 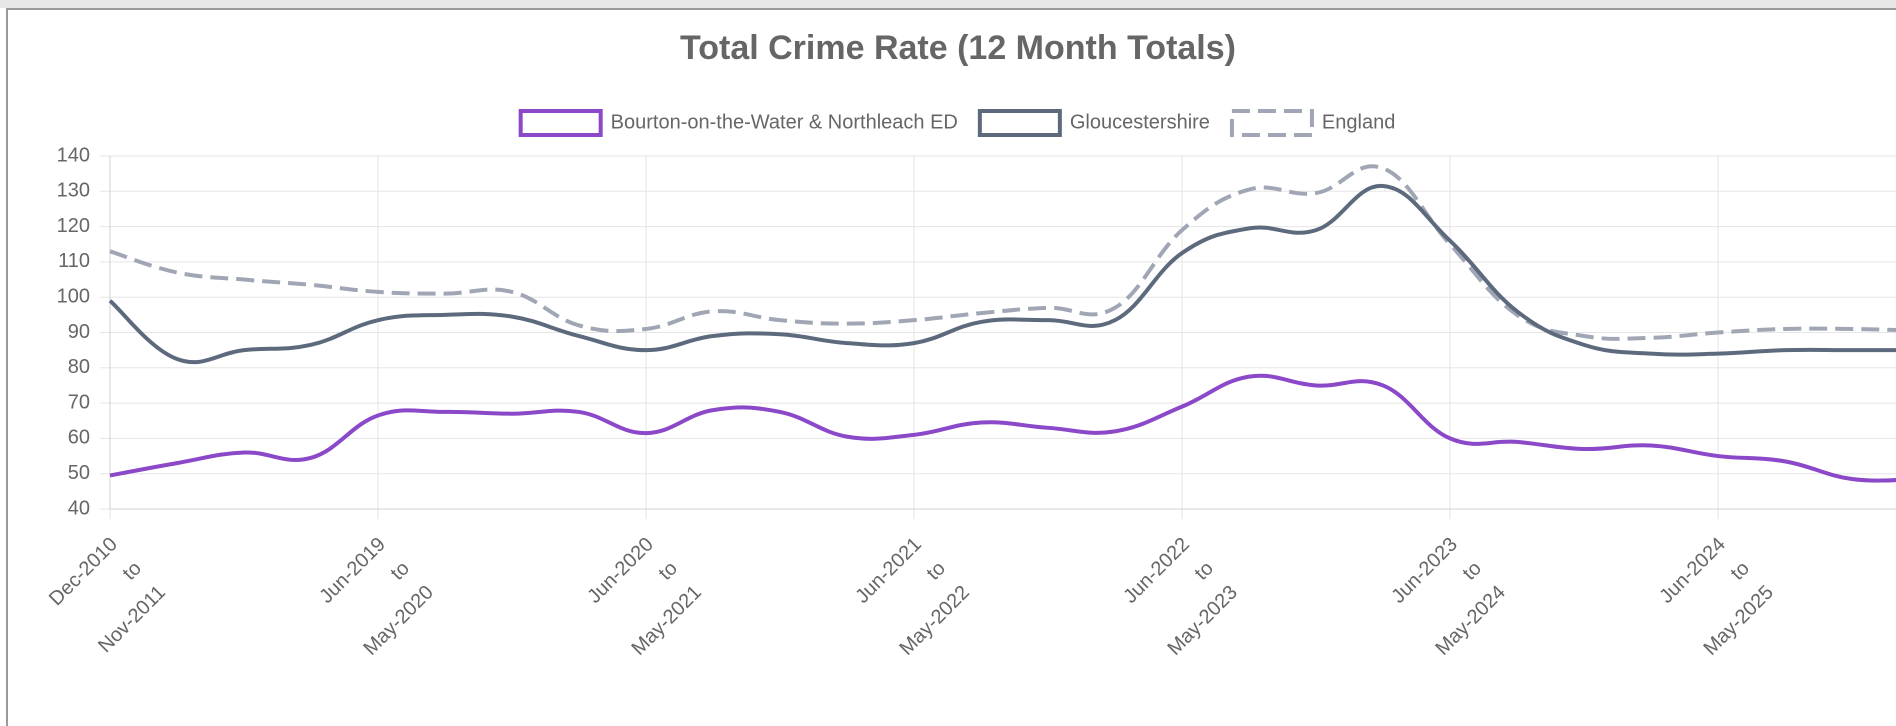 I want to click on x-tick-label-line: Jun-2020, so click(x=620, y=570).